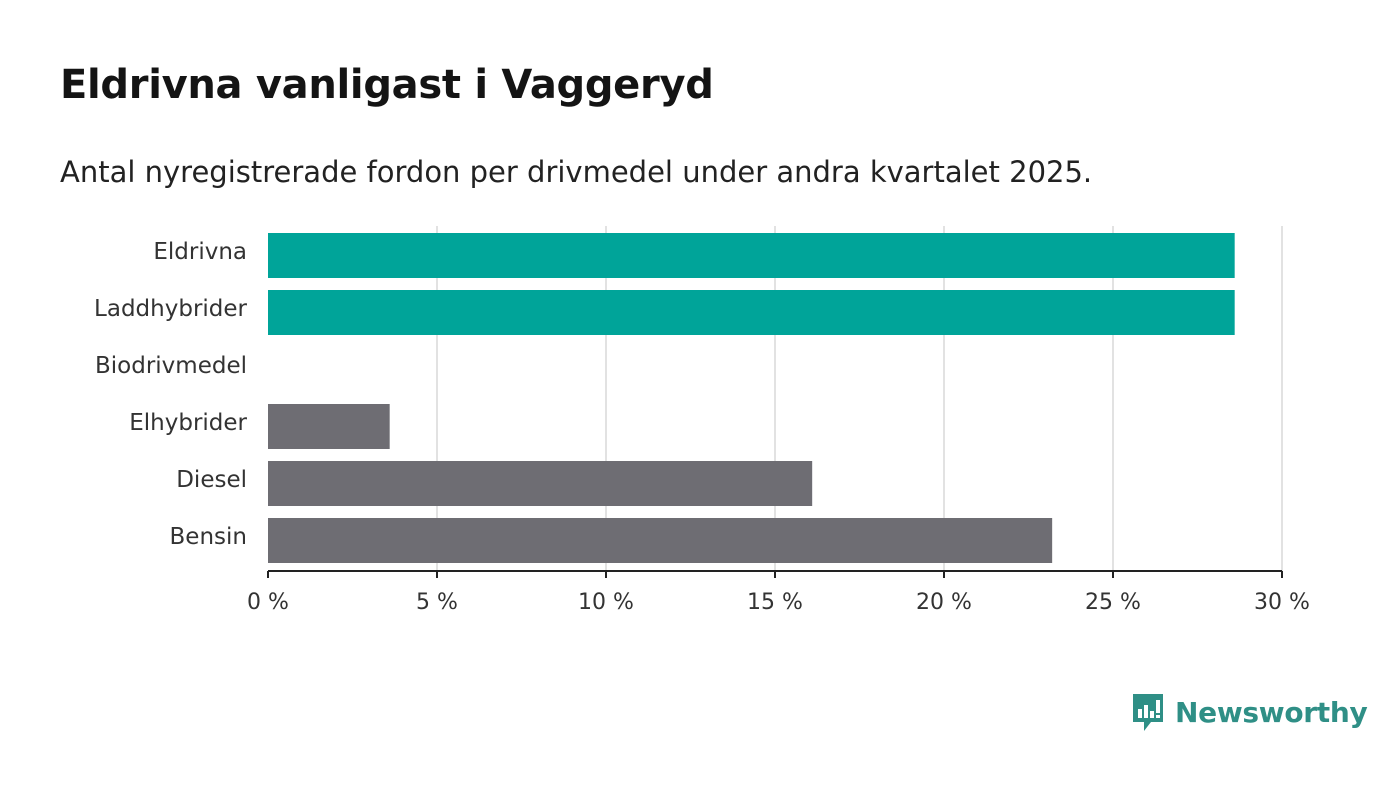  Describe the element at coordinates (1271, 712) in the screenshot. I see `brand-name: Newsworthy` at that location.